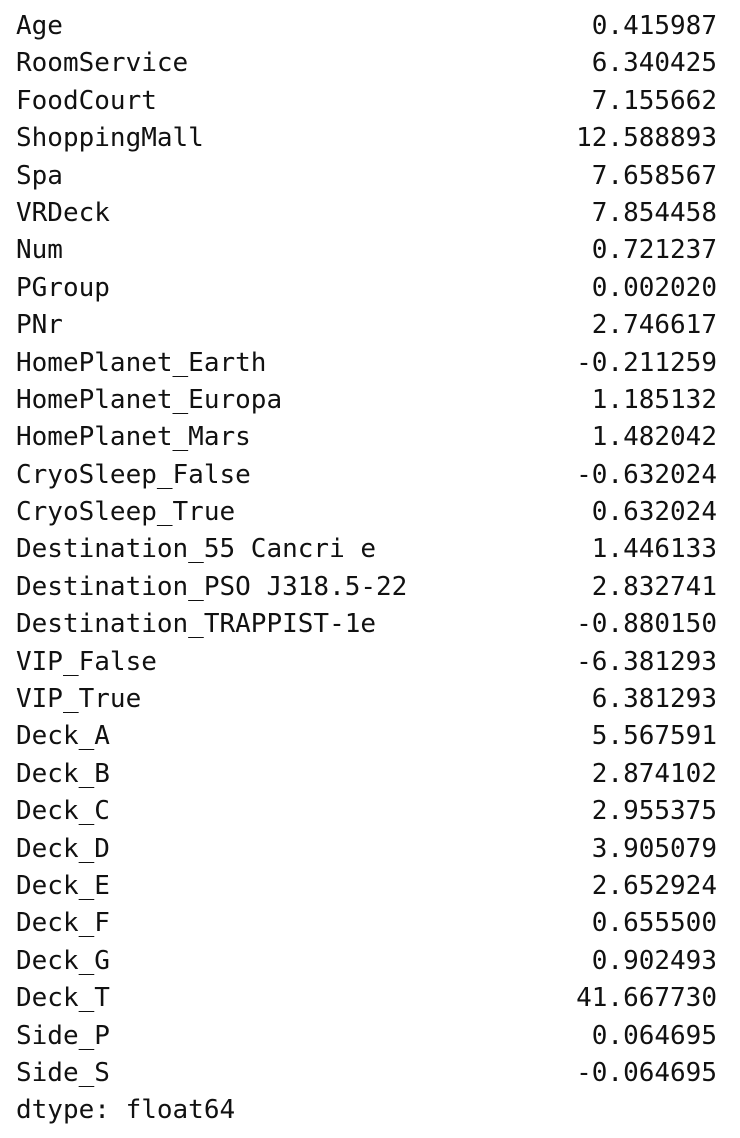 This screenshot has width=740, height=1138. Describe the element at coordinates (212, 586) in the screenshot. I see `row-label: Destination_PSO J318.5-22` at that location.